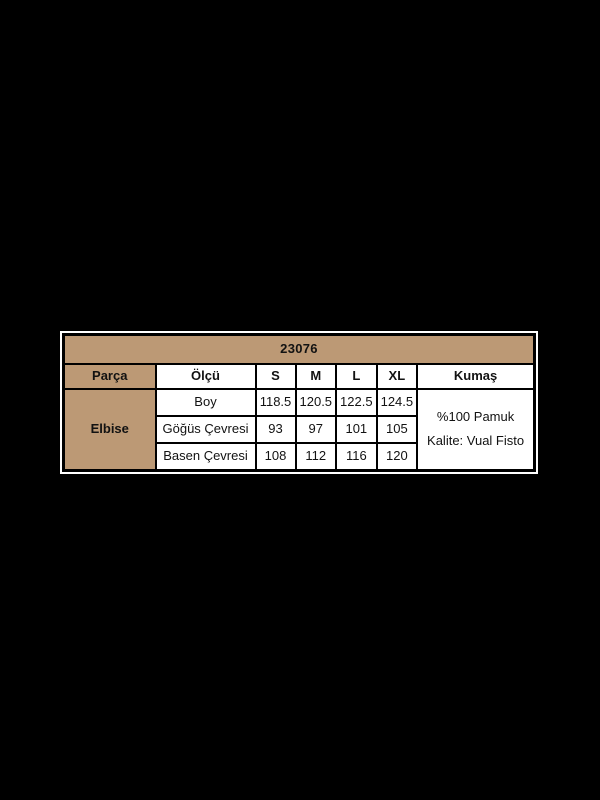  I want to click on table-row-basen: Basen Çevresi 108 112 116 120, so click(299, 457).